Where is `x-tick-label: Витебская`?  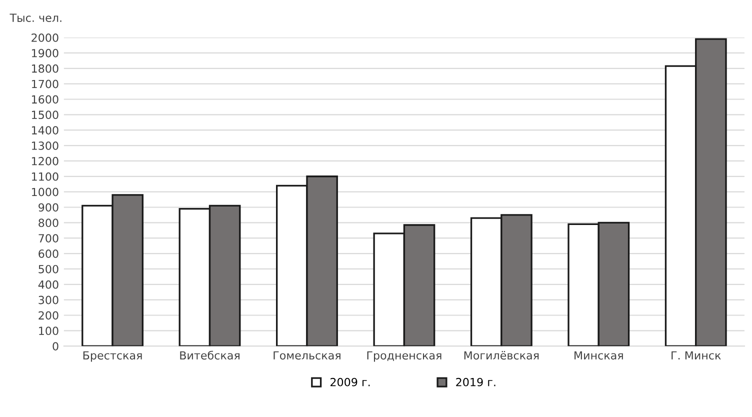
x-tick-label: Витебская is located at coordinates (210, 355).